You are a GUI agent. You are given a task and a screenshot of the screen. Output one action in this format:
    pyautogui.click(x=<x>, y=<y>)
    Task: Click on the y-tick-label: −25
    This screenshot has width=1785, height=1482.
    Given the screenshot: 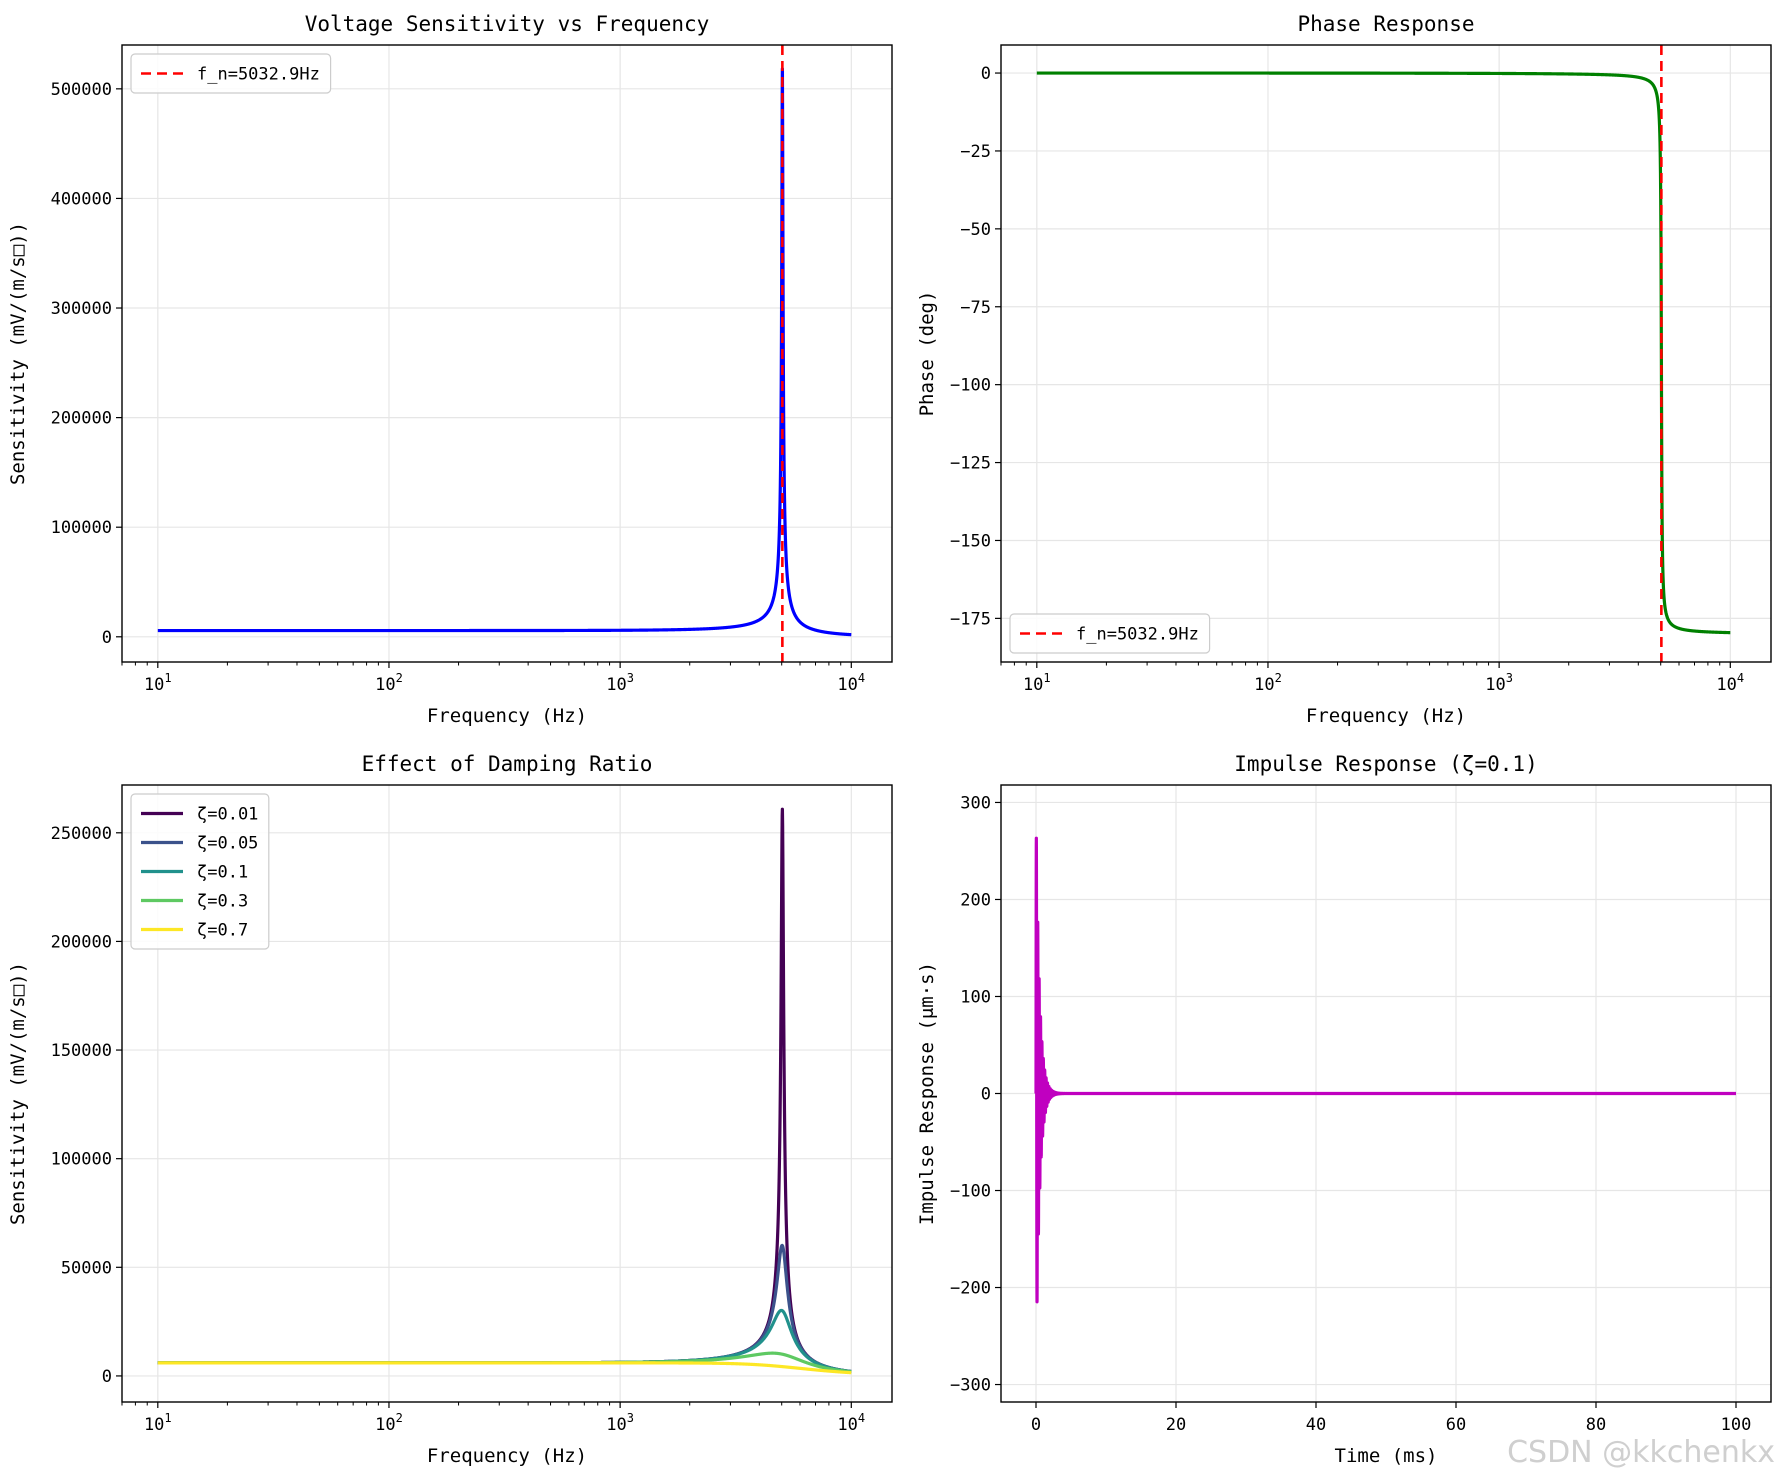 What is the action you would take?
    pyautogui.click(x=975, y=152)
    